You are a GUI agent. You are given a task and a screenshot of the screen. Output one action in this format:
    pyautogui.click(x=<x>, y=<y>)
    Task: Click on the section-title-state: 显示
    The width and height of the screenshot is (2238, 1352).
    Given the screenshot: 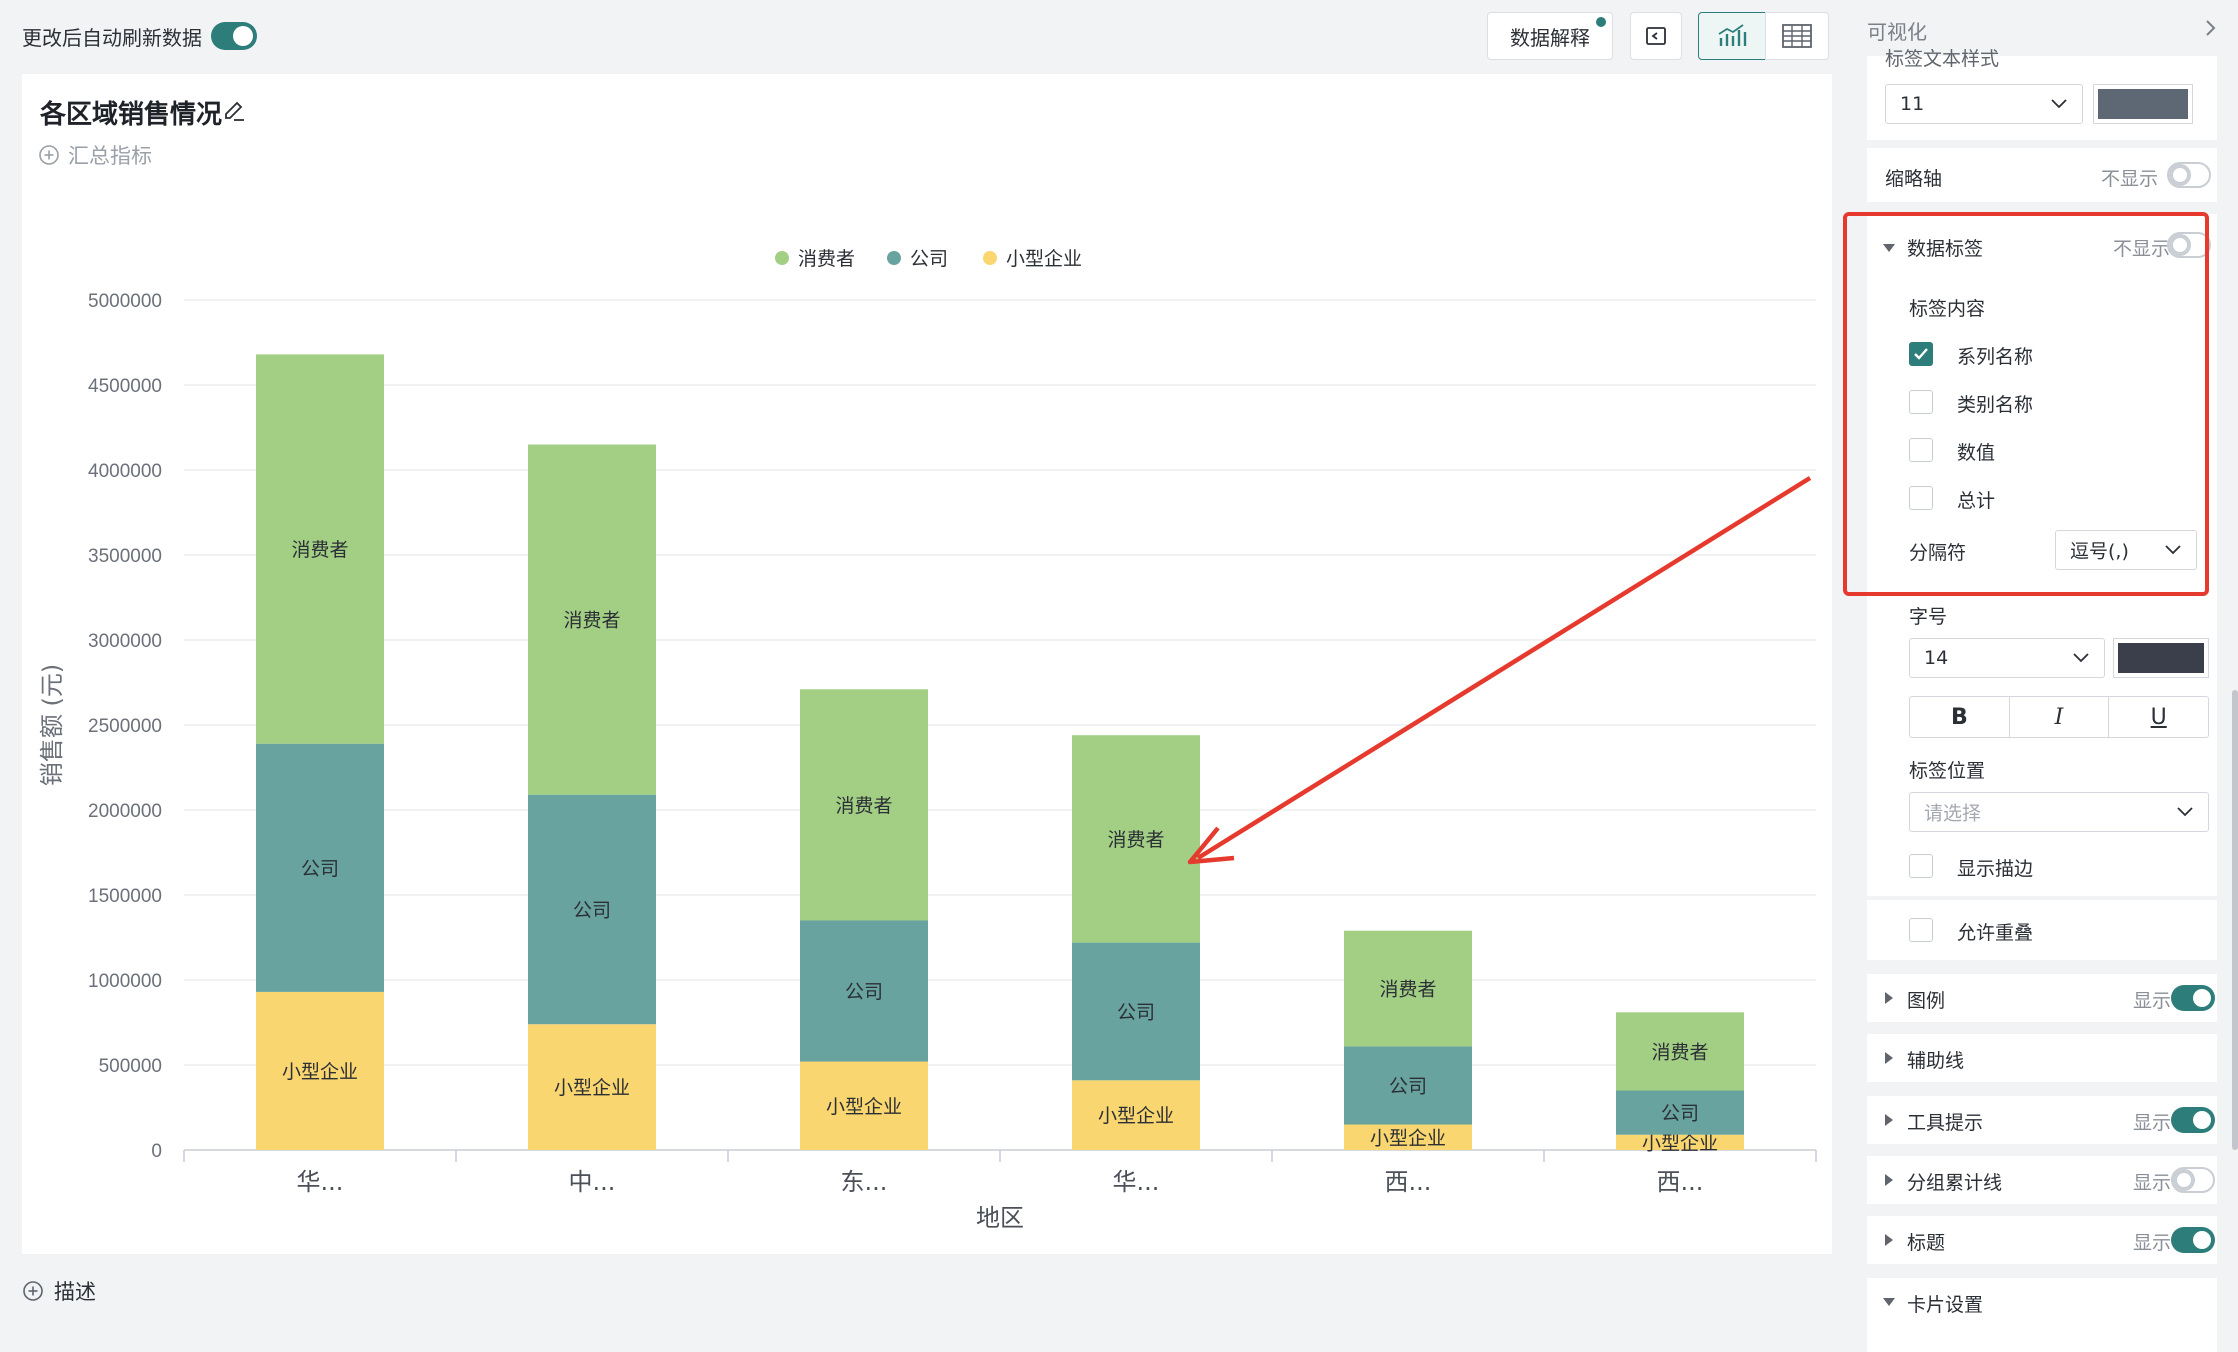 What is the action you would take?
    pyautogui.click(x=2152, y=1243)
    